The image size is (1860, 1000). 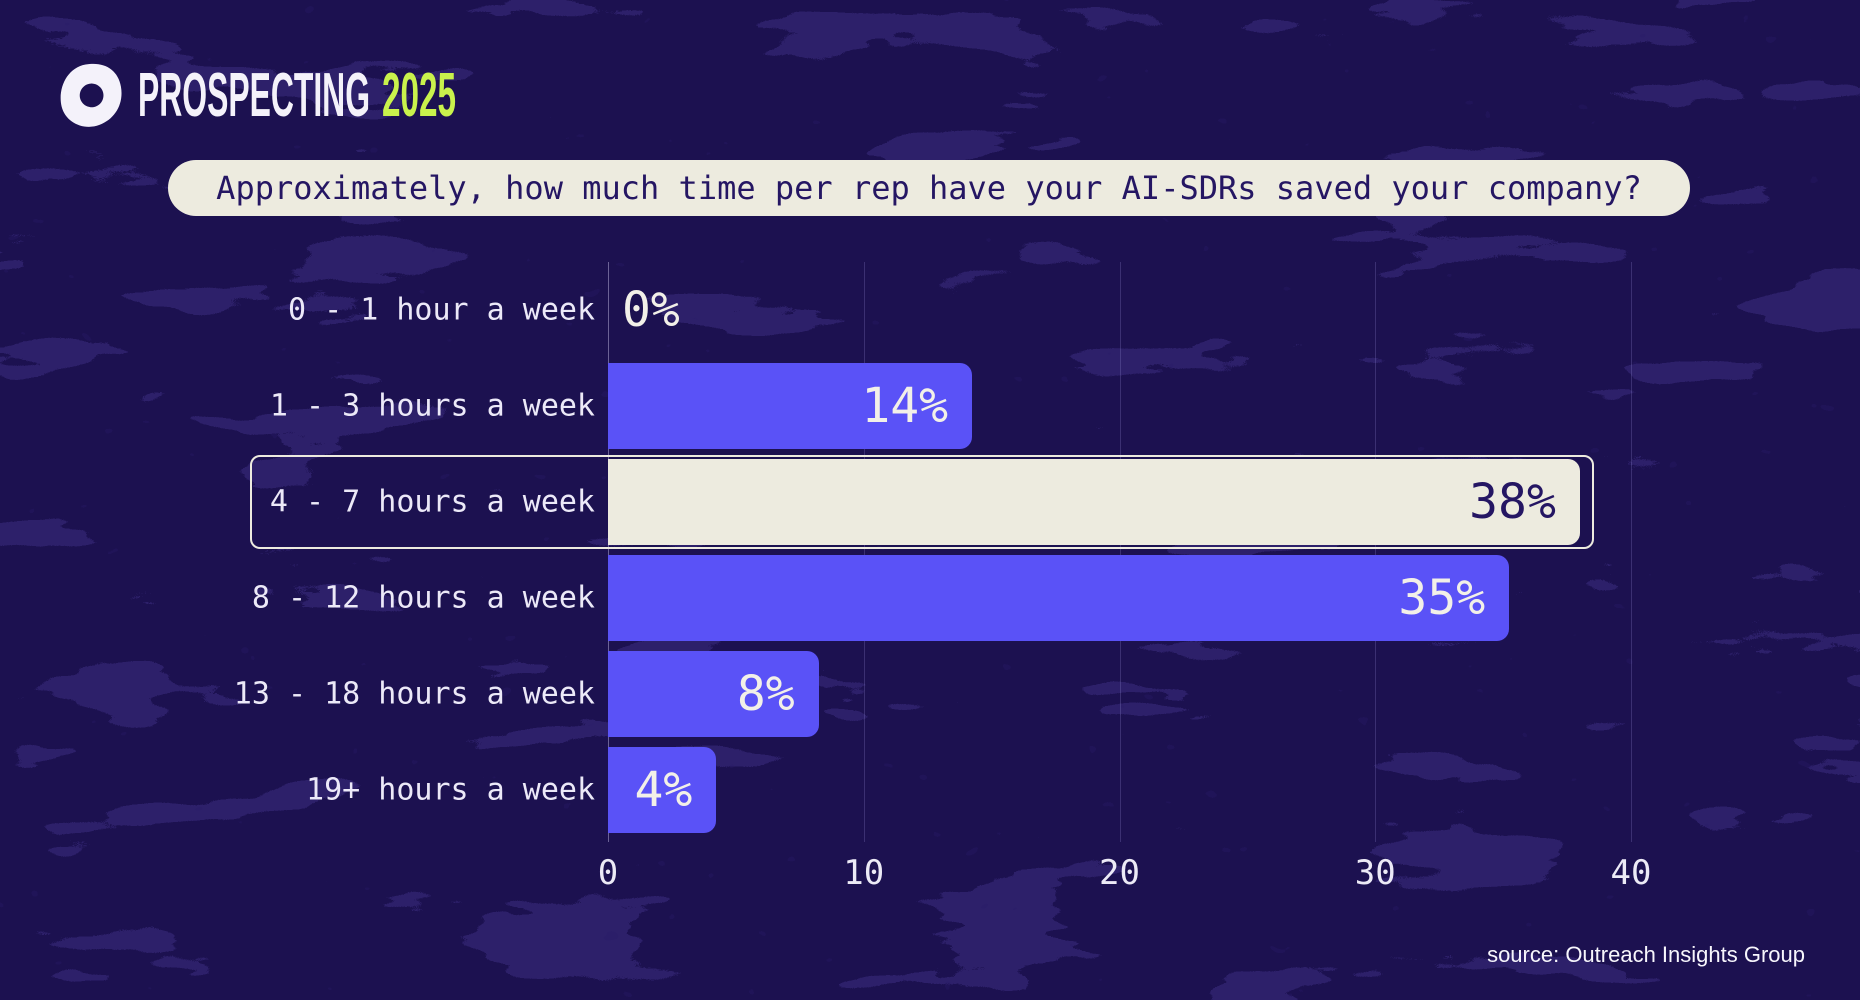 What do you see at coordinates (432, 502) in the screenshot?
I see `bar-category-label: 4 - 7 hours a week` at bounding box center [432, 502].